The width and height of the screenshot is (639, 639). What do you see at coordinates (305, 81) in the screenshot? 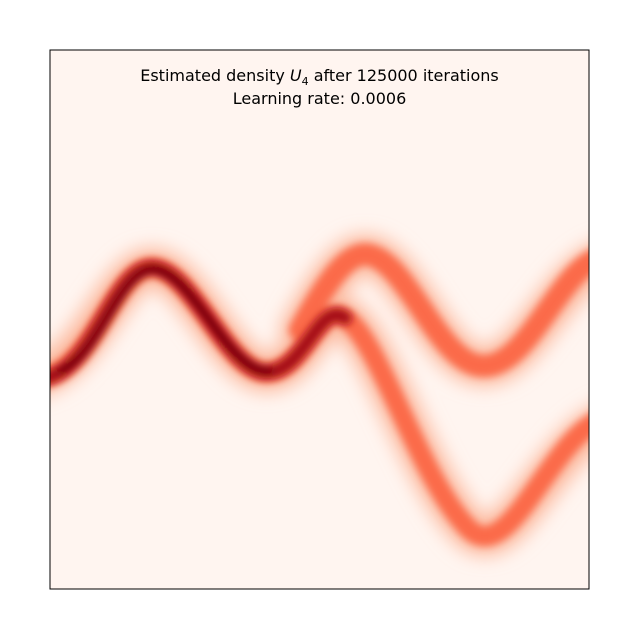
I see `title-part: 4` at bounding box center [305, 81].